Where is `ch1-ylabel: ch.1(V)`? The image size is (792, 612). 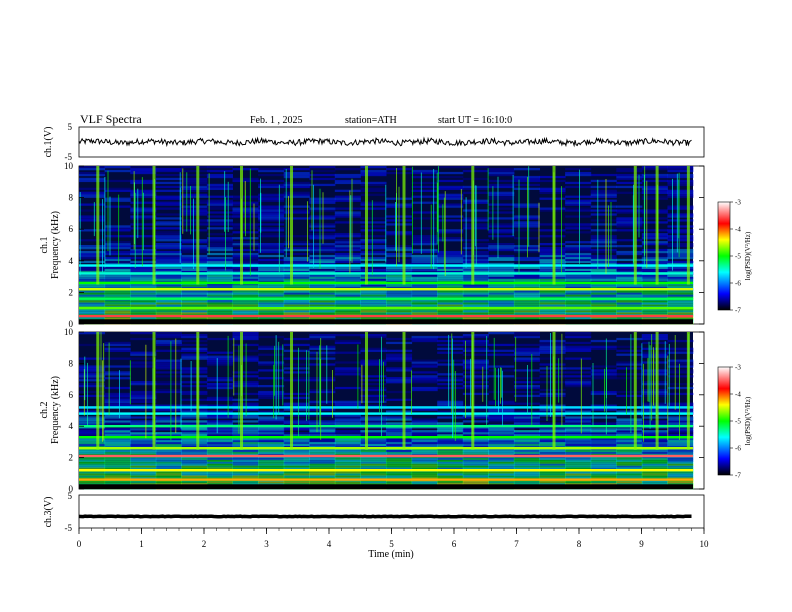
ch1-ylabel: ch.1(V) is located at coordinates (48, 142).